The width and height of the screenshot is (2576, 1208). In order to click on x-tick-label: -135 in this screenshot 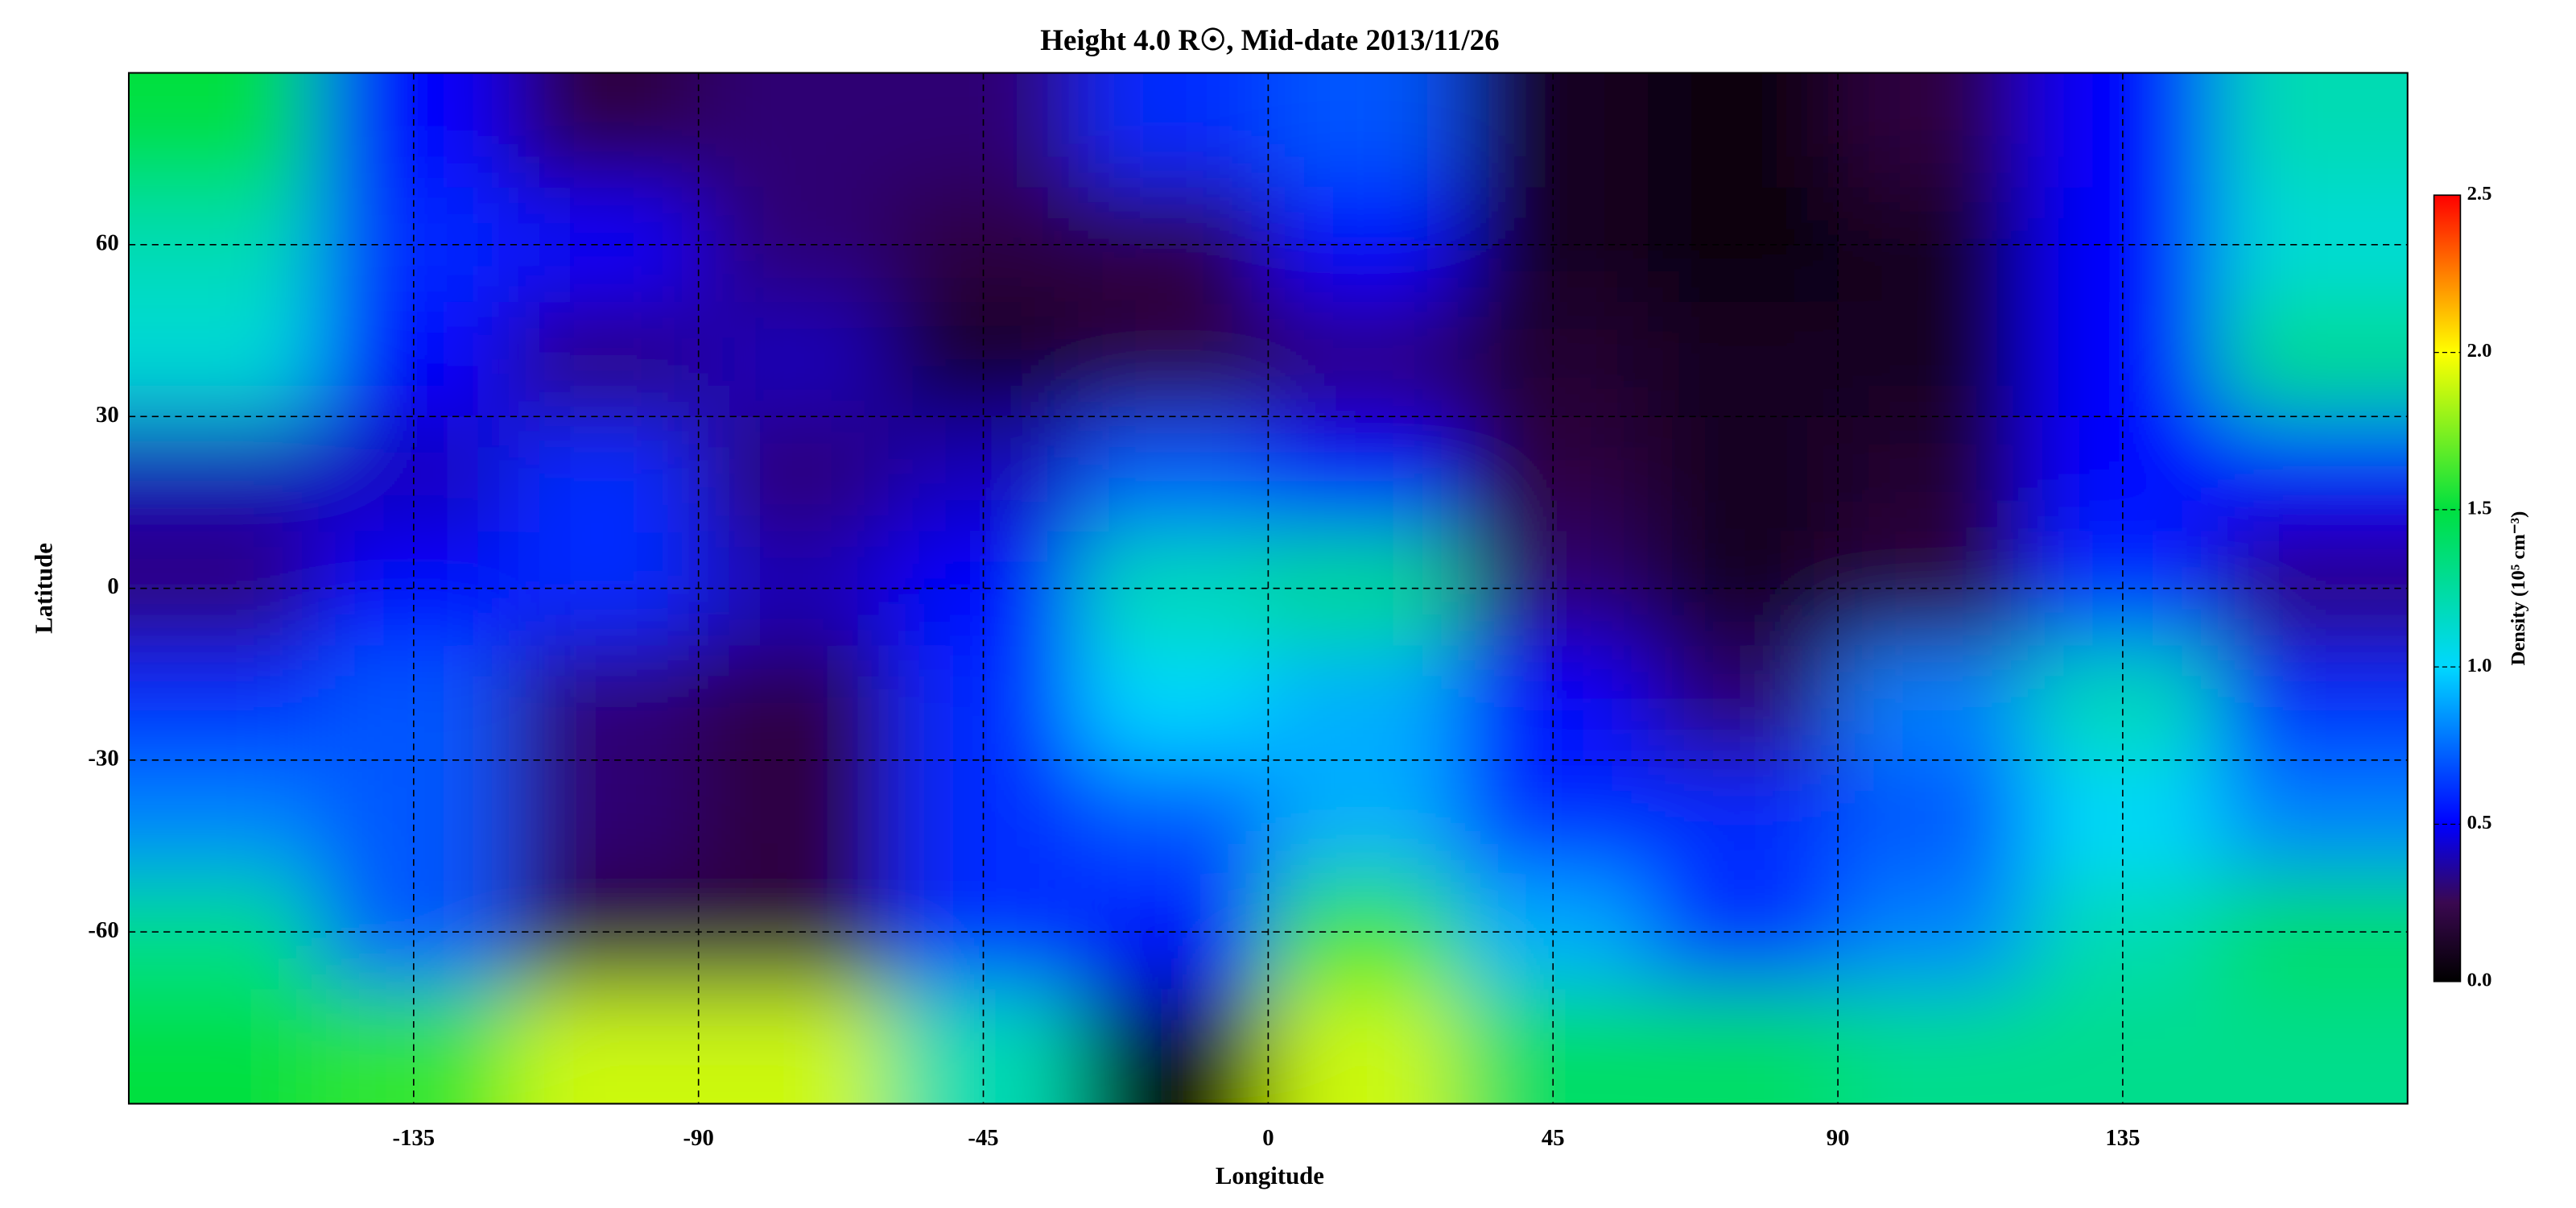, I will do `click(414, 1138)`.